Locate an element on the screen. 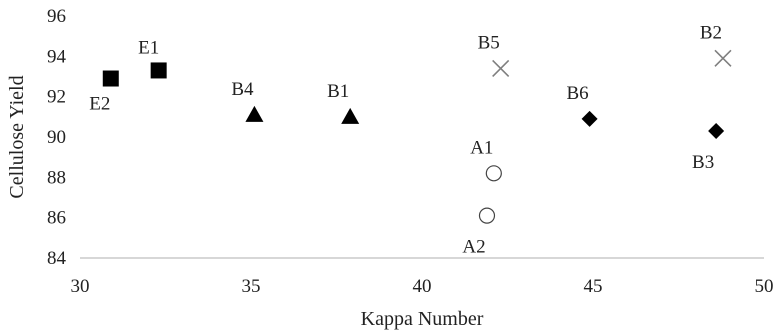  point-label-a2: A2 is located at coordinates (473, 247).